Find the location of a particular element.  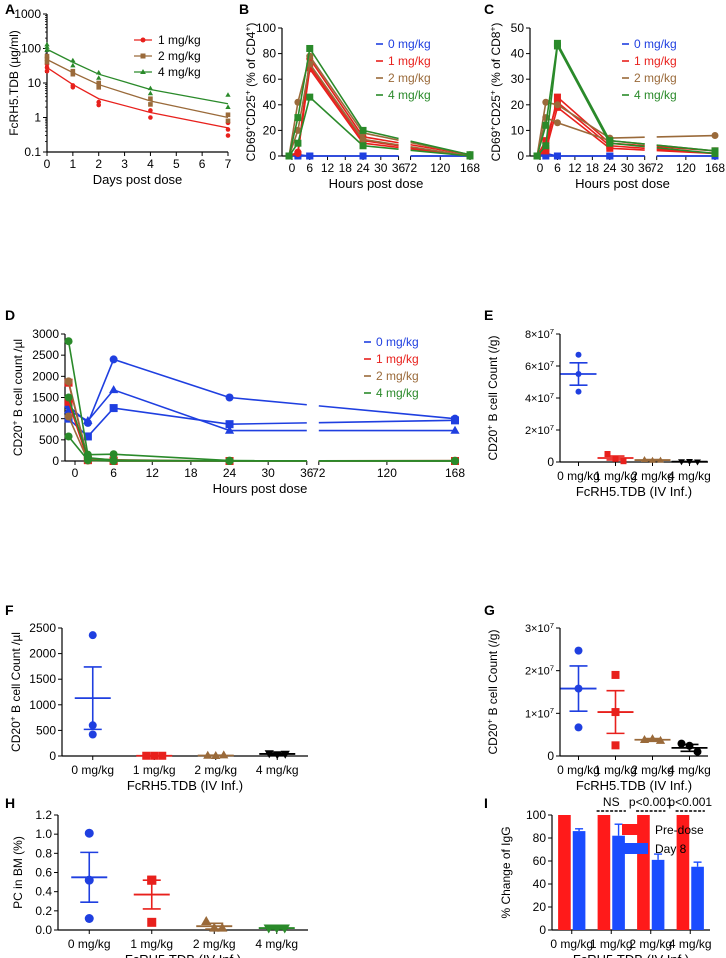

x-tick-label: 0 is located at coordinates (47, 164).